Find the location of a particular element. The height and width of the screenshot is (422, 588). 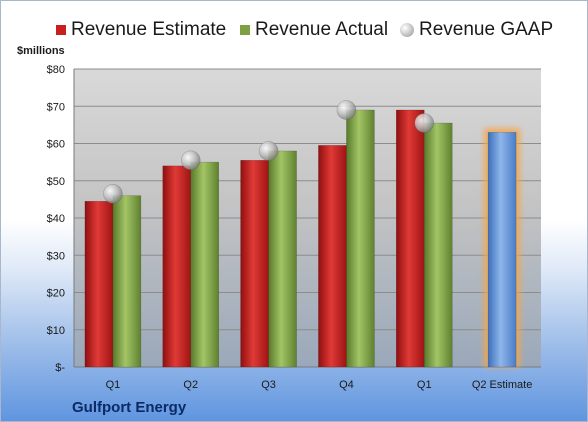

y-tick-label: $60 is located at coordinates (56, 145).